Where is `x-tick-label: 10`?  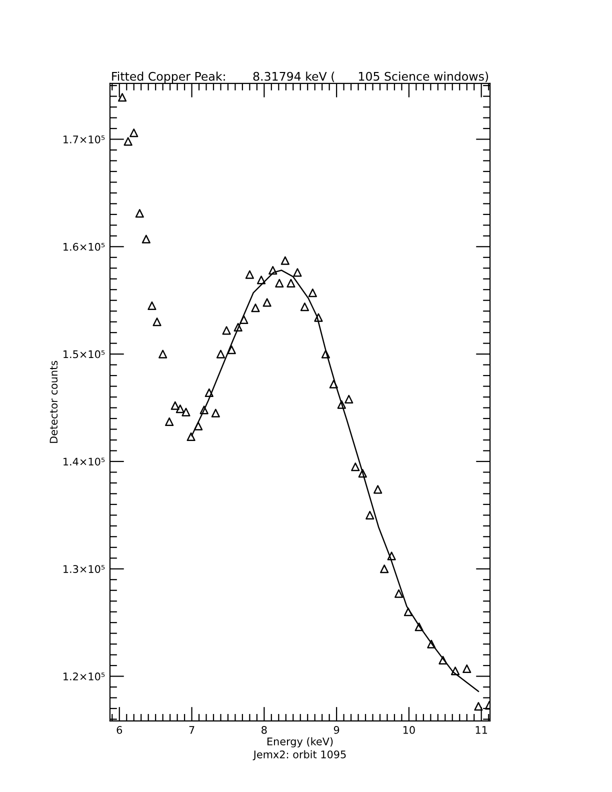
x-tick-label: 10 is located at coordinates (409, 730).